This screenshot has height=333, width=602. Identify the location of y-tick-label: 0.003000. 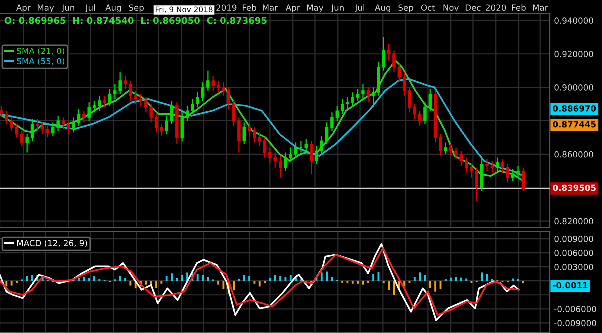
(574, 267).